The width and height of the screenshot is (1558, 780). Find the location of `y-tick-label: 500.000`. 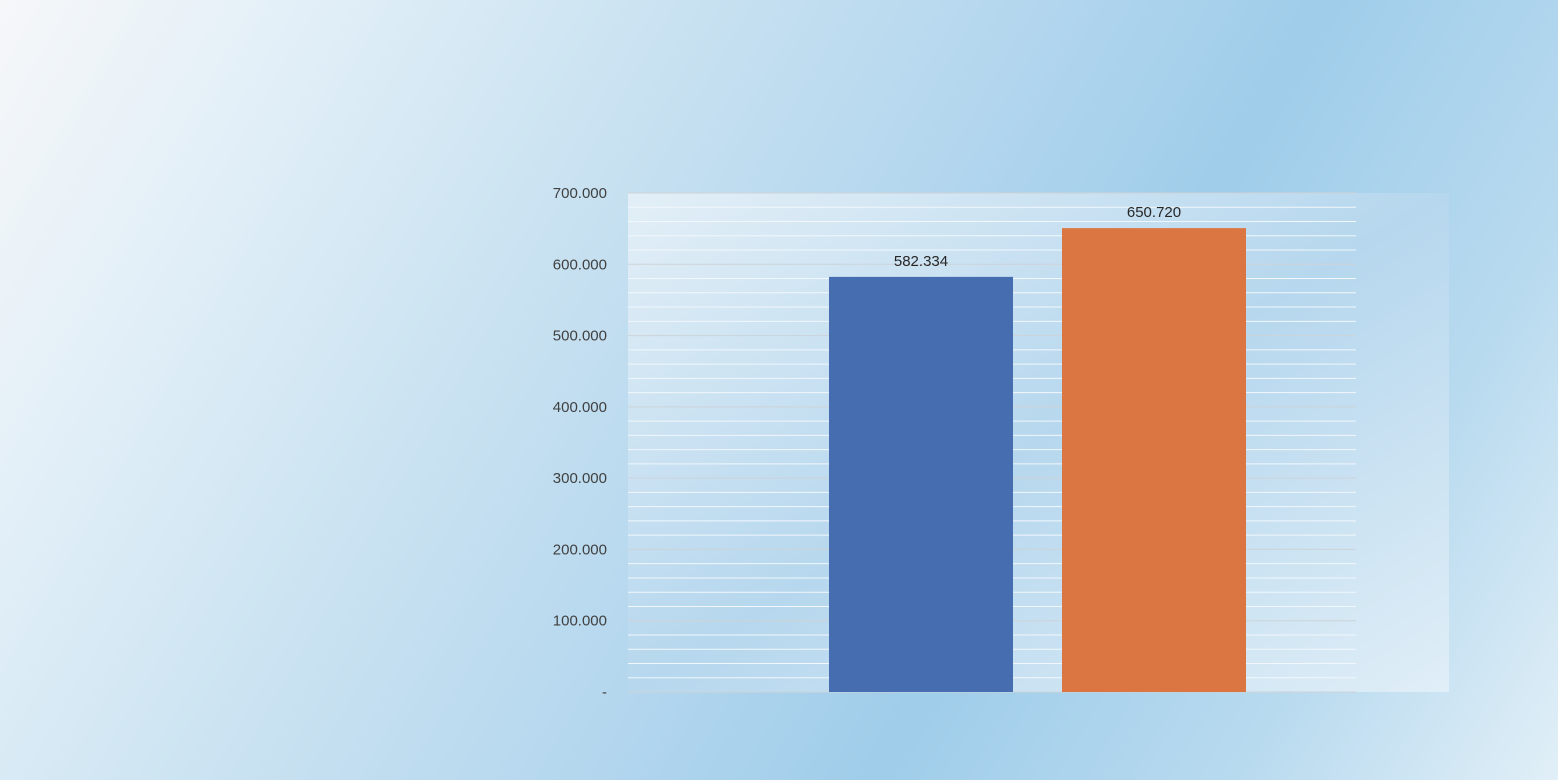

y-tick-label: 500.000 is located at coordinates (580, 336).